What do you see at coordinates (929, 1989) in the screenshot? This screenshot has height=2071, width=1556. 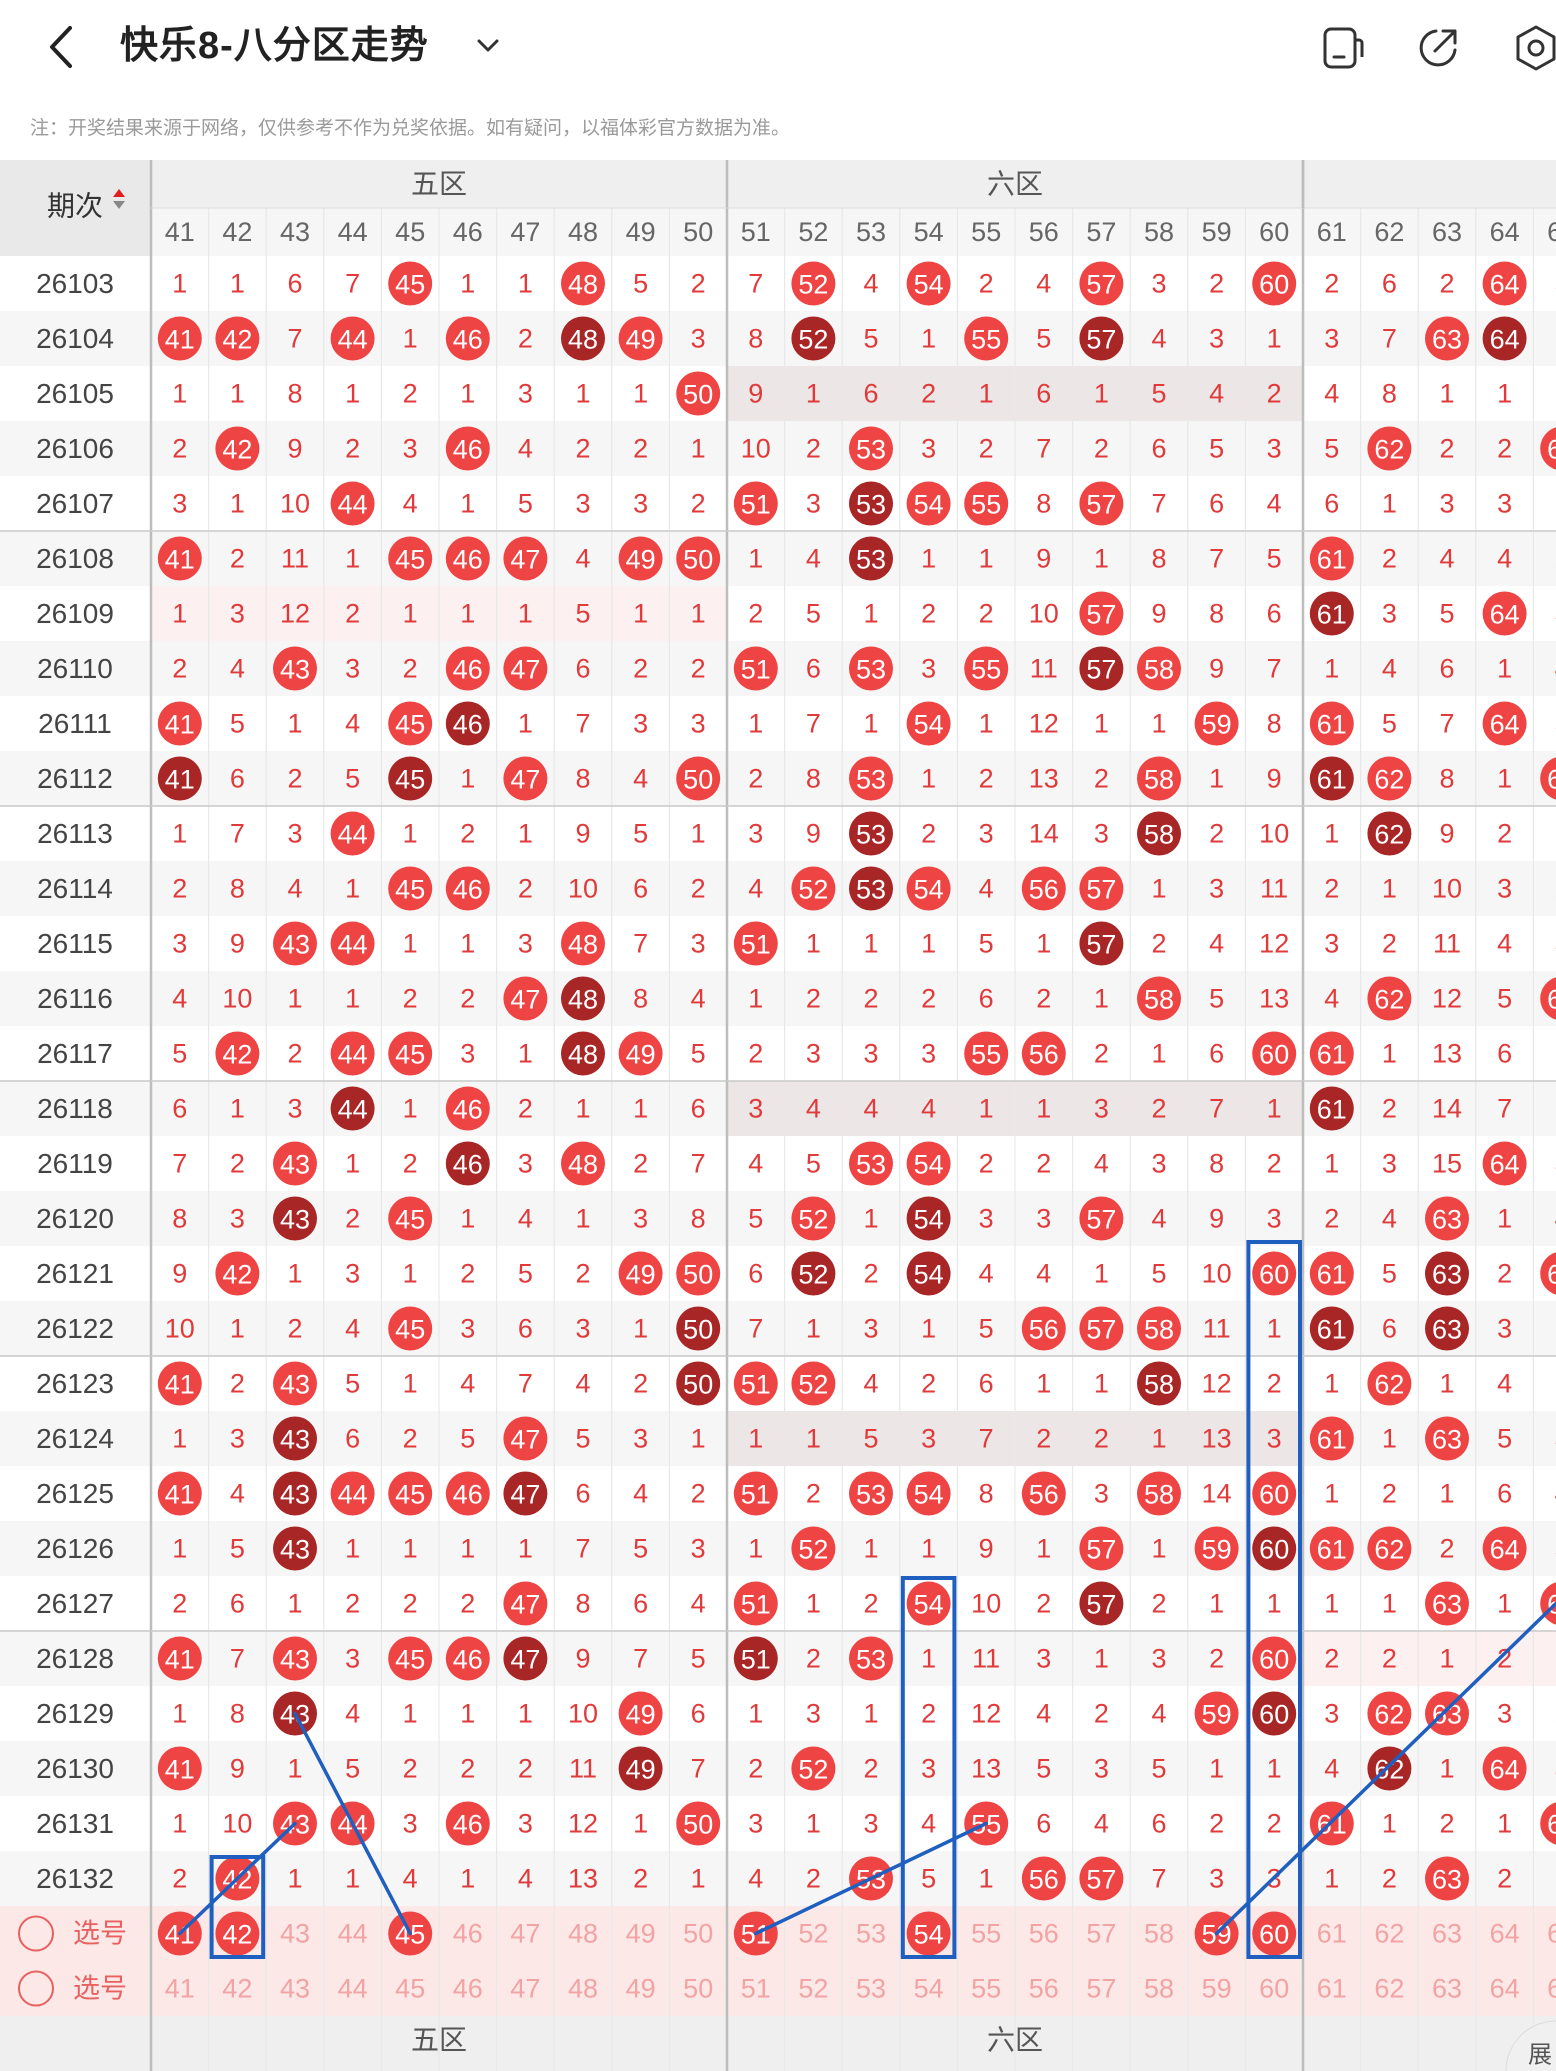 I see `select-number: 54` at bounding box center [929, 1989].